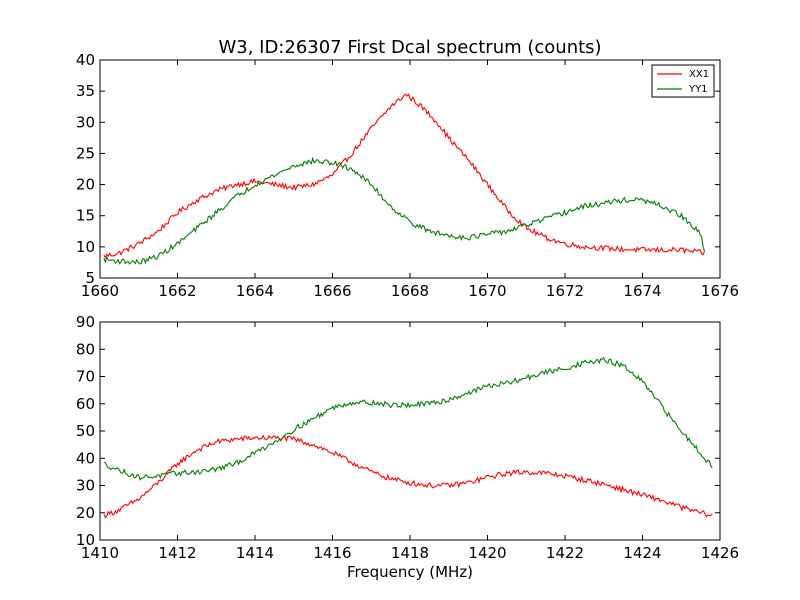 This screenshot has height=600, width=800. Describe the element at coordinates (85, 322) in the screenshot. I see `y-tick-label: 90` at that location.